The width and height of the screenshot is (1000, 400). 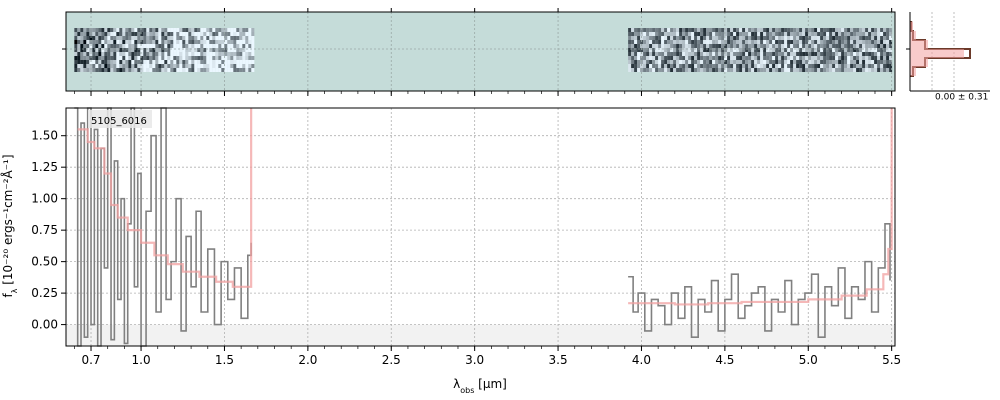 What do you see at coordinates (759, 280) in the screenshot?
I see `series-line` at bounding box center [759, 280].